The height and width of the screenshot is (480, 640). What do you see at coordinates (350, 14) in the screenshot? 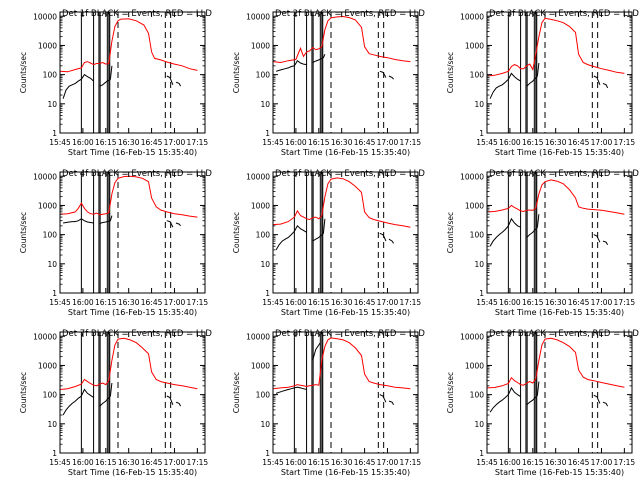
I see `panel-title: Det 2f BLACK = Events, RED = LLD` at bounding box center [350, 14].